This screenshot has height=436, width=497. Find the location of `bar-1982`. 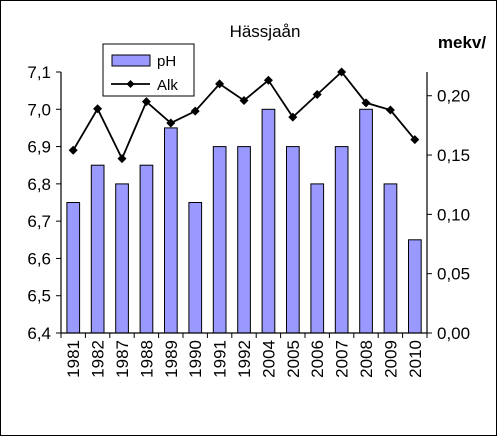

bar-1982 is located at coordinates (97, 249).